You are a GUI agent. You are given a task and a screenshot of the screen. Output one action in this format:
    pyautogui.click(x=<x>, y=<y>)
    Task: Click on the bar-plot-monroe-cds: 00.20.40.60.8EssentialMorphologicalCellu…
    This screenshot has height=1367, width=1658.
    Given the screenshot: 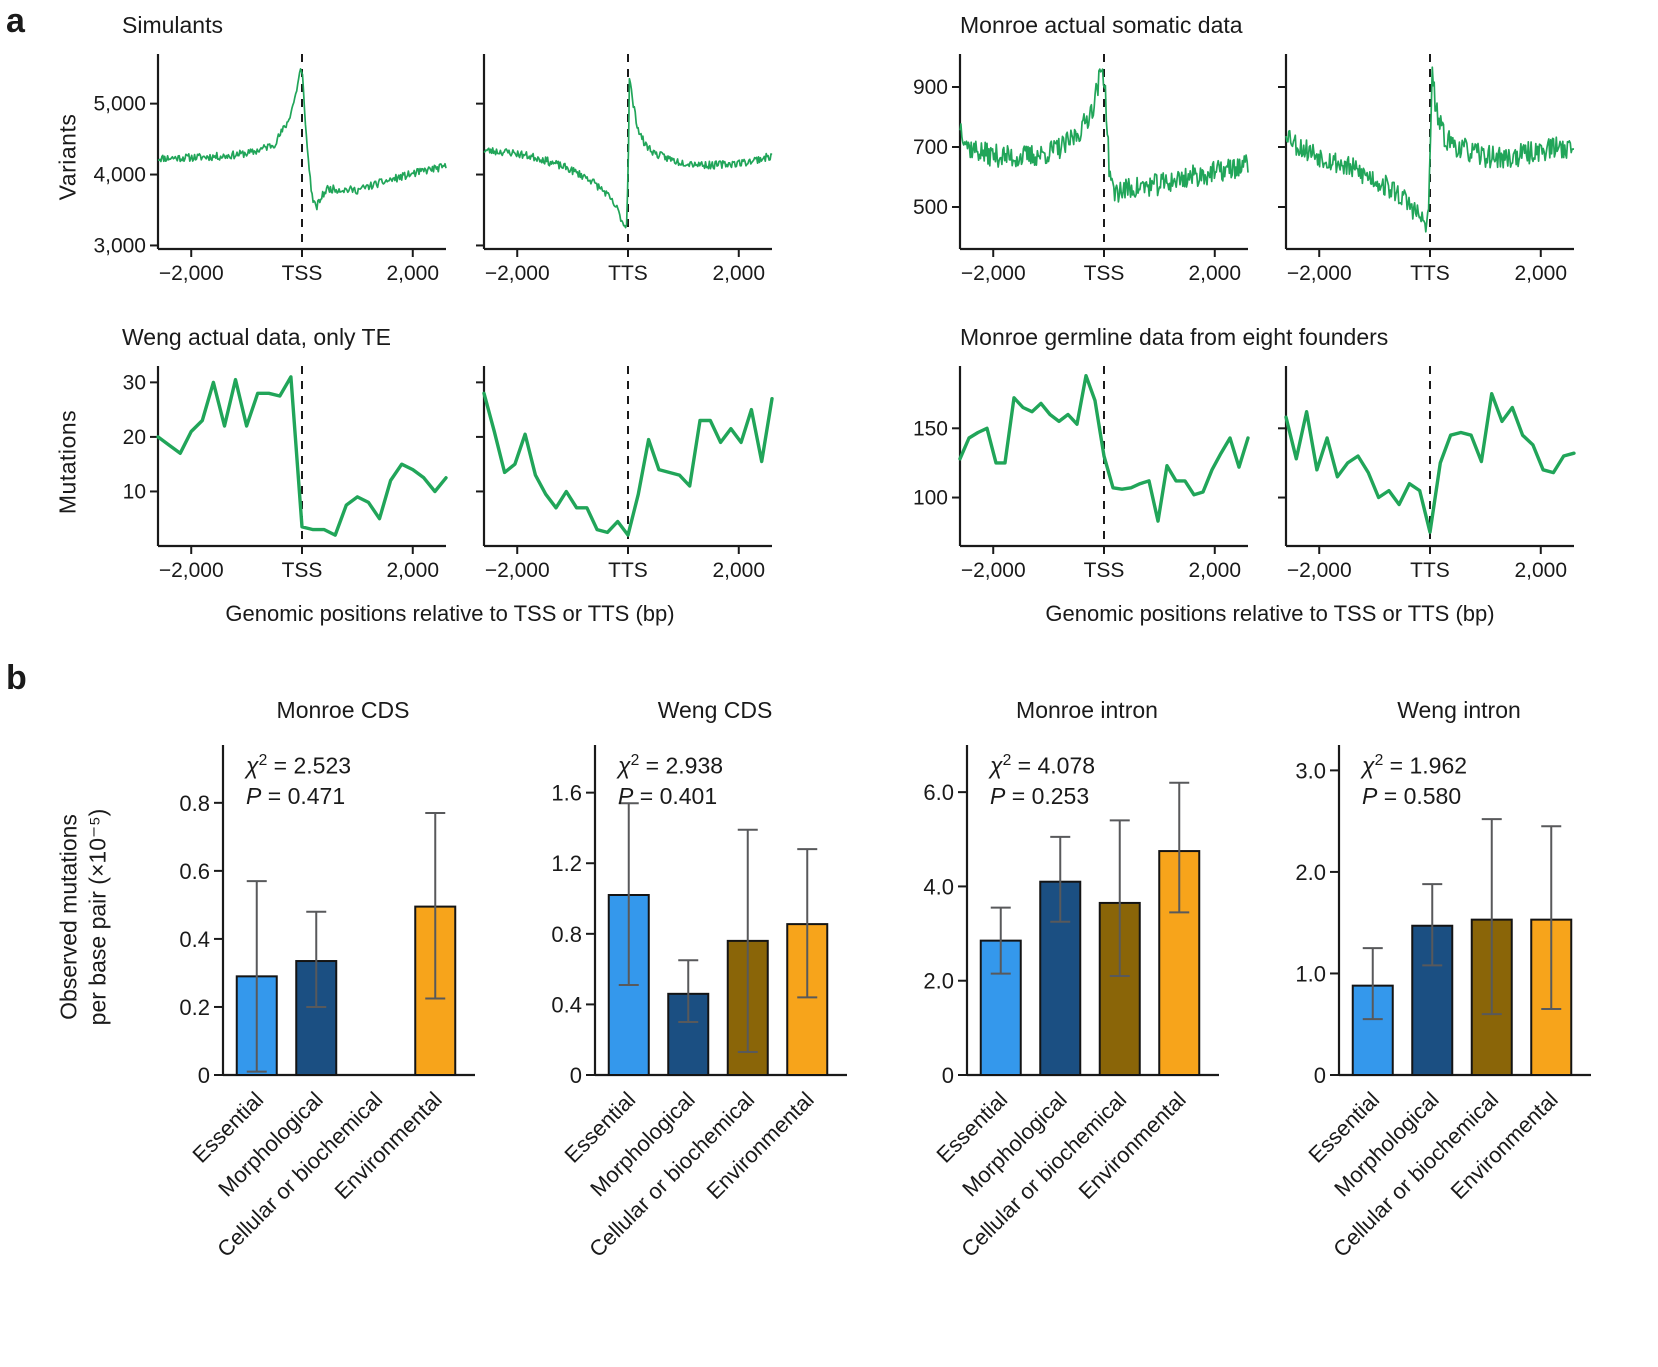 What is the action you would take?
    pyautogui.click(x=327, y=1003)
    